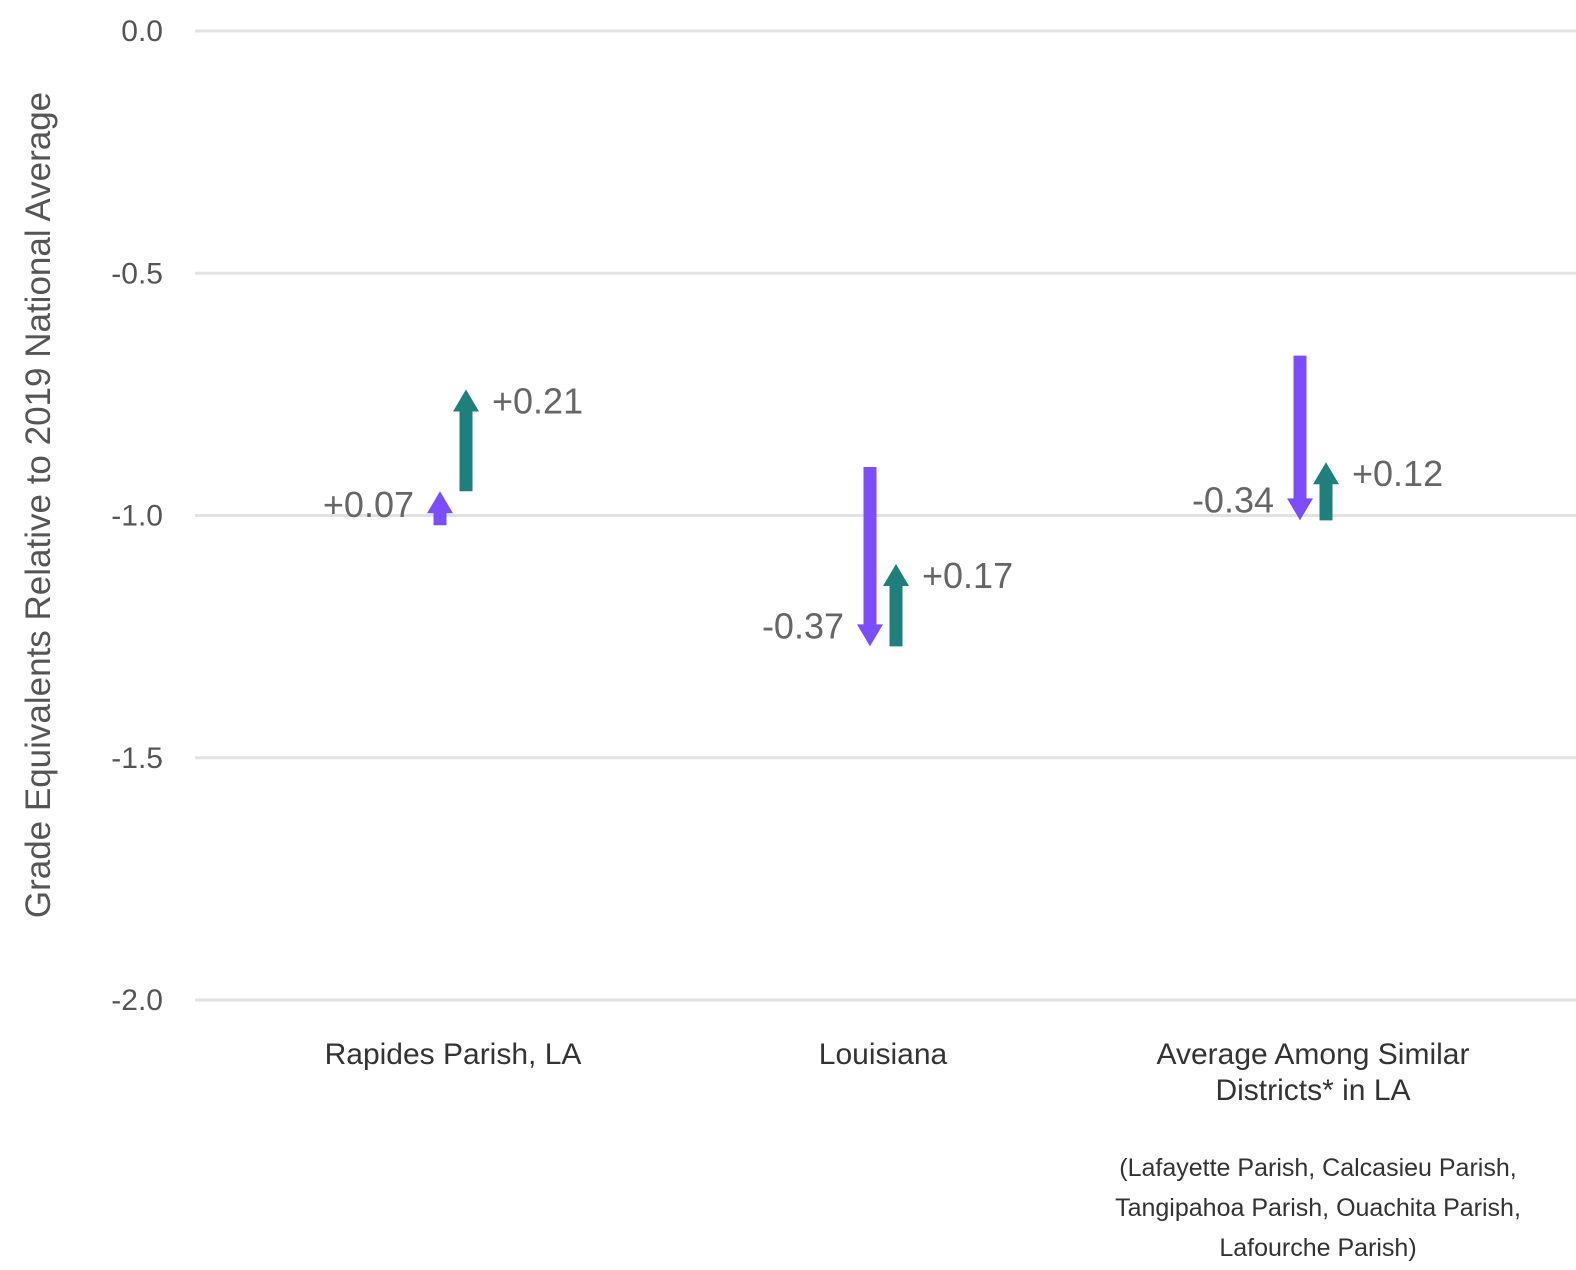 This screenshot has height=1270, width=1576. Describe the element at coordinates (1317, 1168) in the screenshot. I see `category-note: (Lafayette Parish, Calcasieu Parish,` at that location.